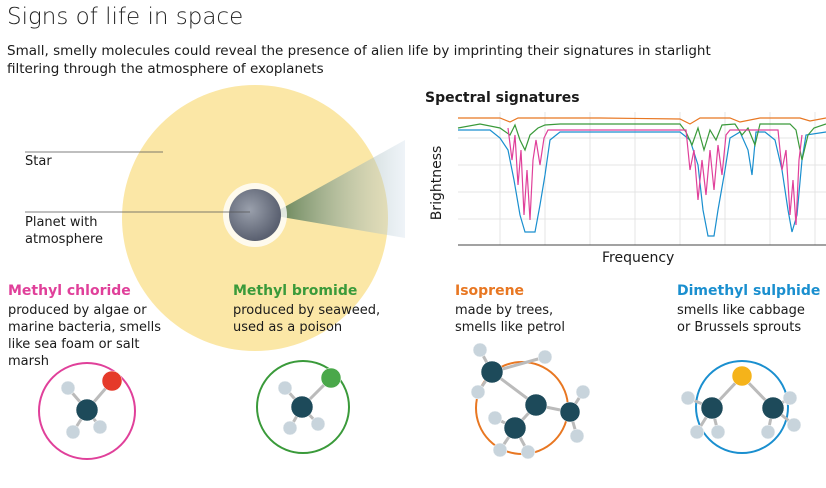 The image size is (826, 488). What do you see at coordinates (490, 291) in the screenshot?
I see `molecule-name: Isoprene` at bounding box center [490, 291].